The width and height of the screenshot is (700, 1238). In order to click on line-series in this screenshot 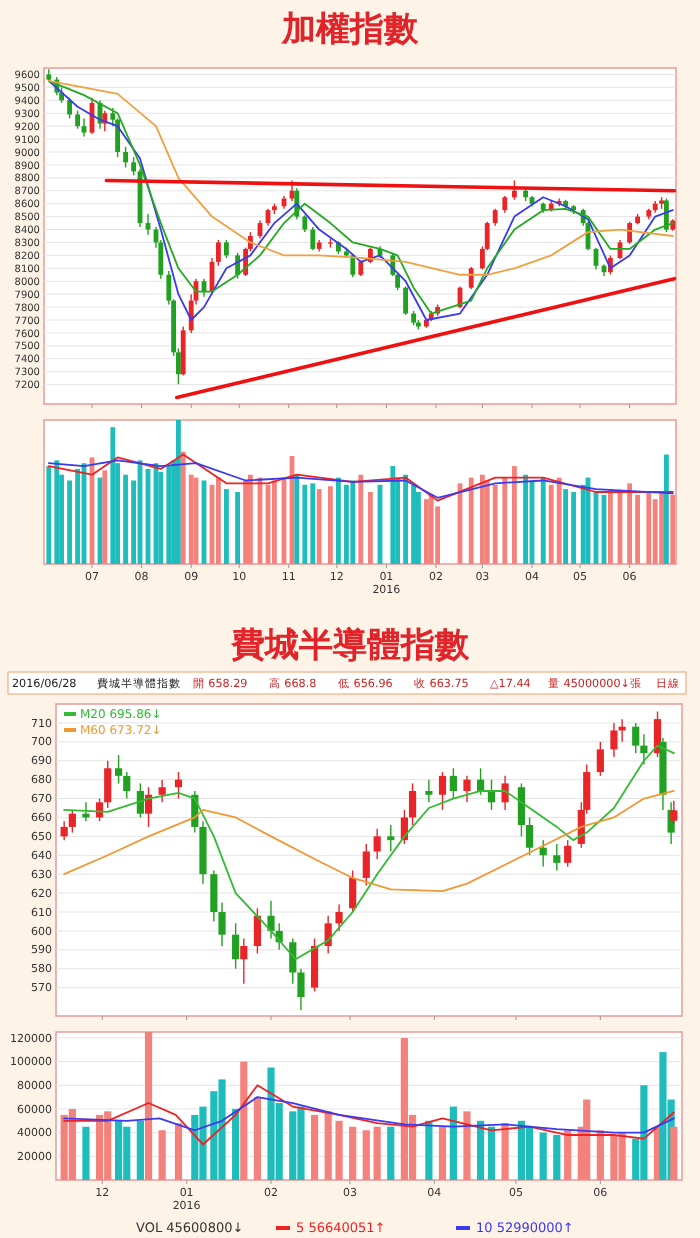, I will do `click(369, 1115)`.